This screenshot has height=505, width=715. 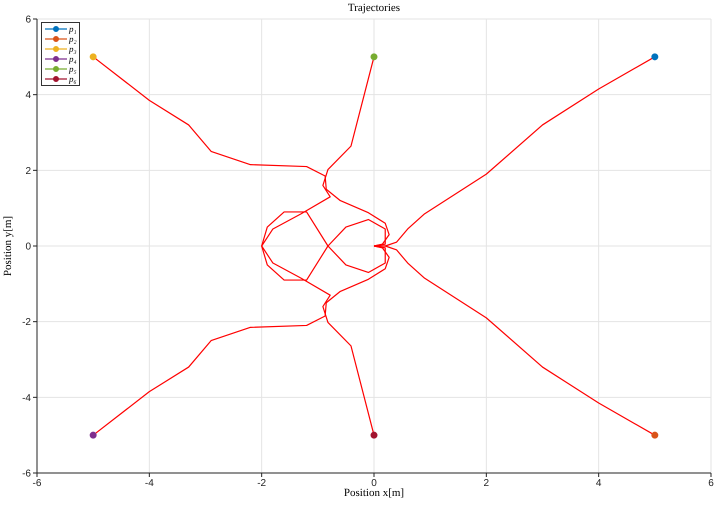 I want to click on y-tick-label: 4, so click(x=28, y=96).